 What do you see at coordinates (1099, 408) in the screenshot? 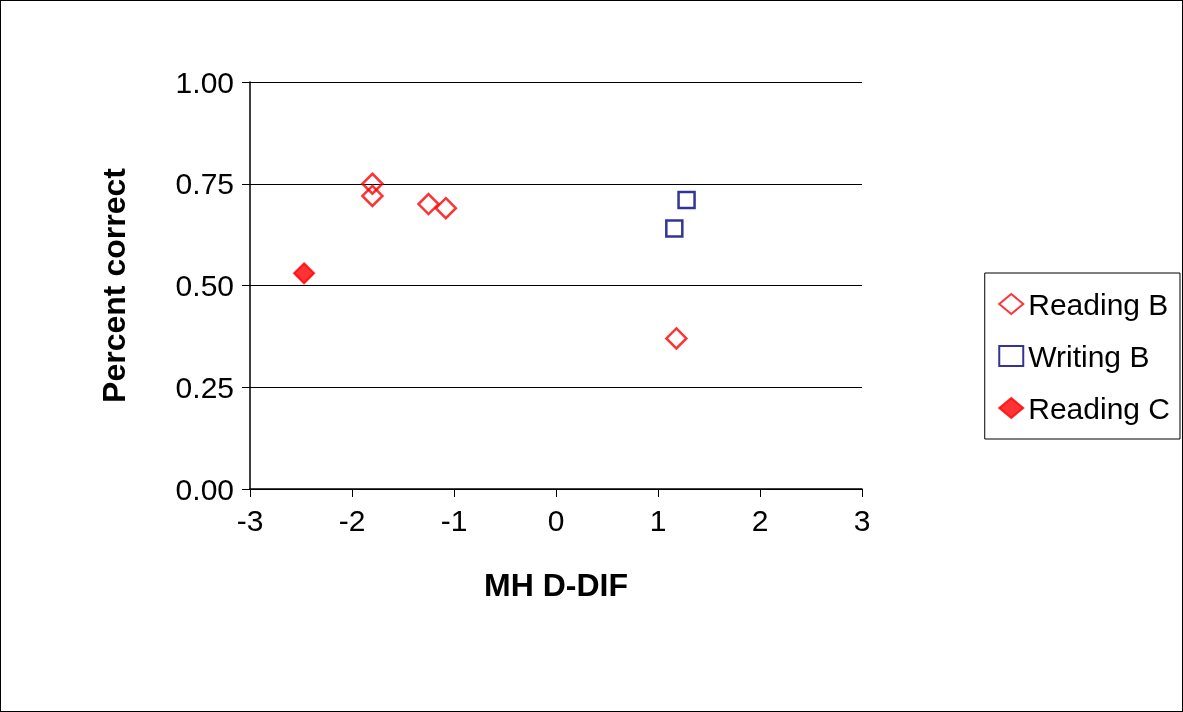
I see `legend-label: Reading C` at bounding box center [1099, 408].